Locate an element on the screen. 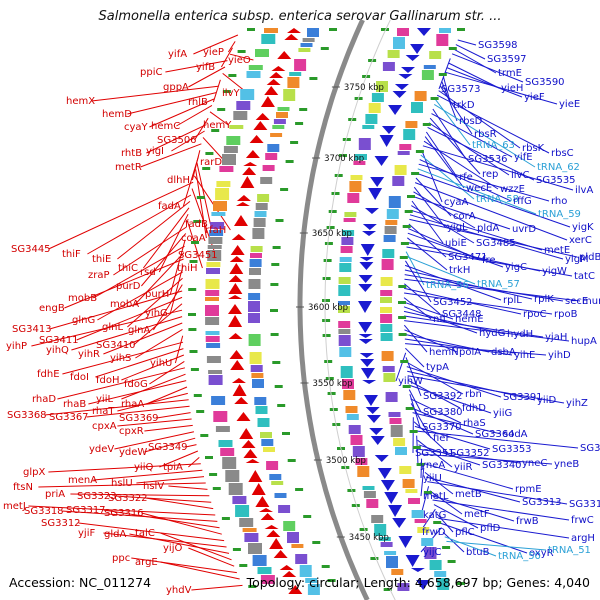  gene-label-reverse: rfe is located at coordinates (466, 177).